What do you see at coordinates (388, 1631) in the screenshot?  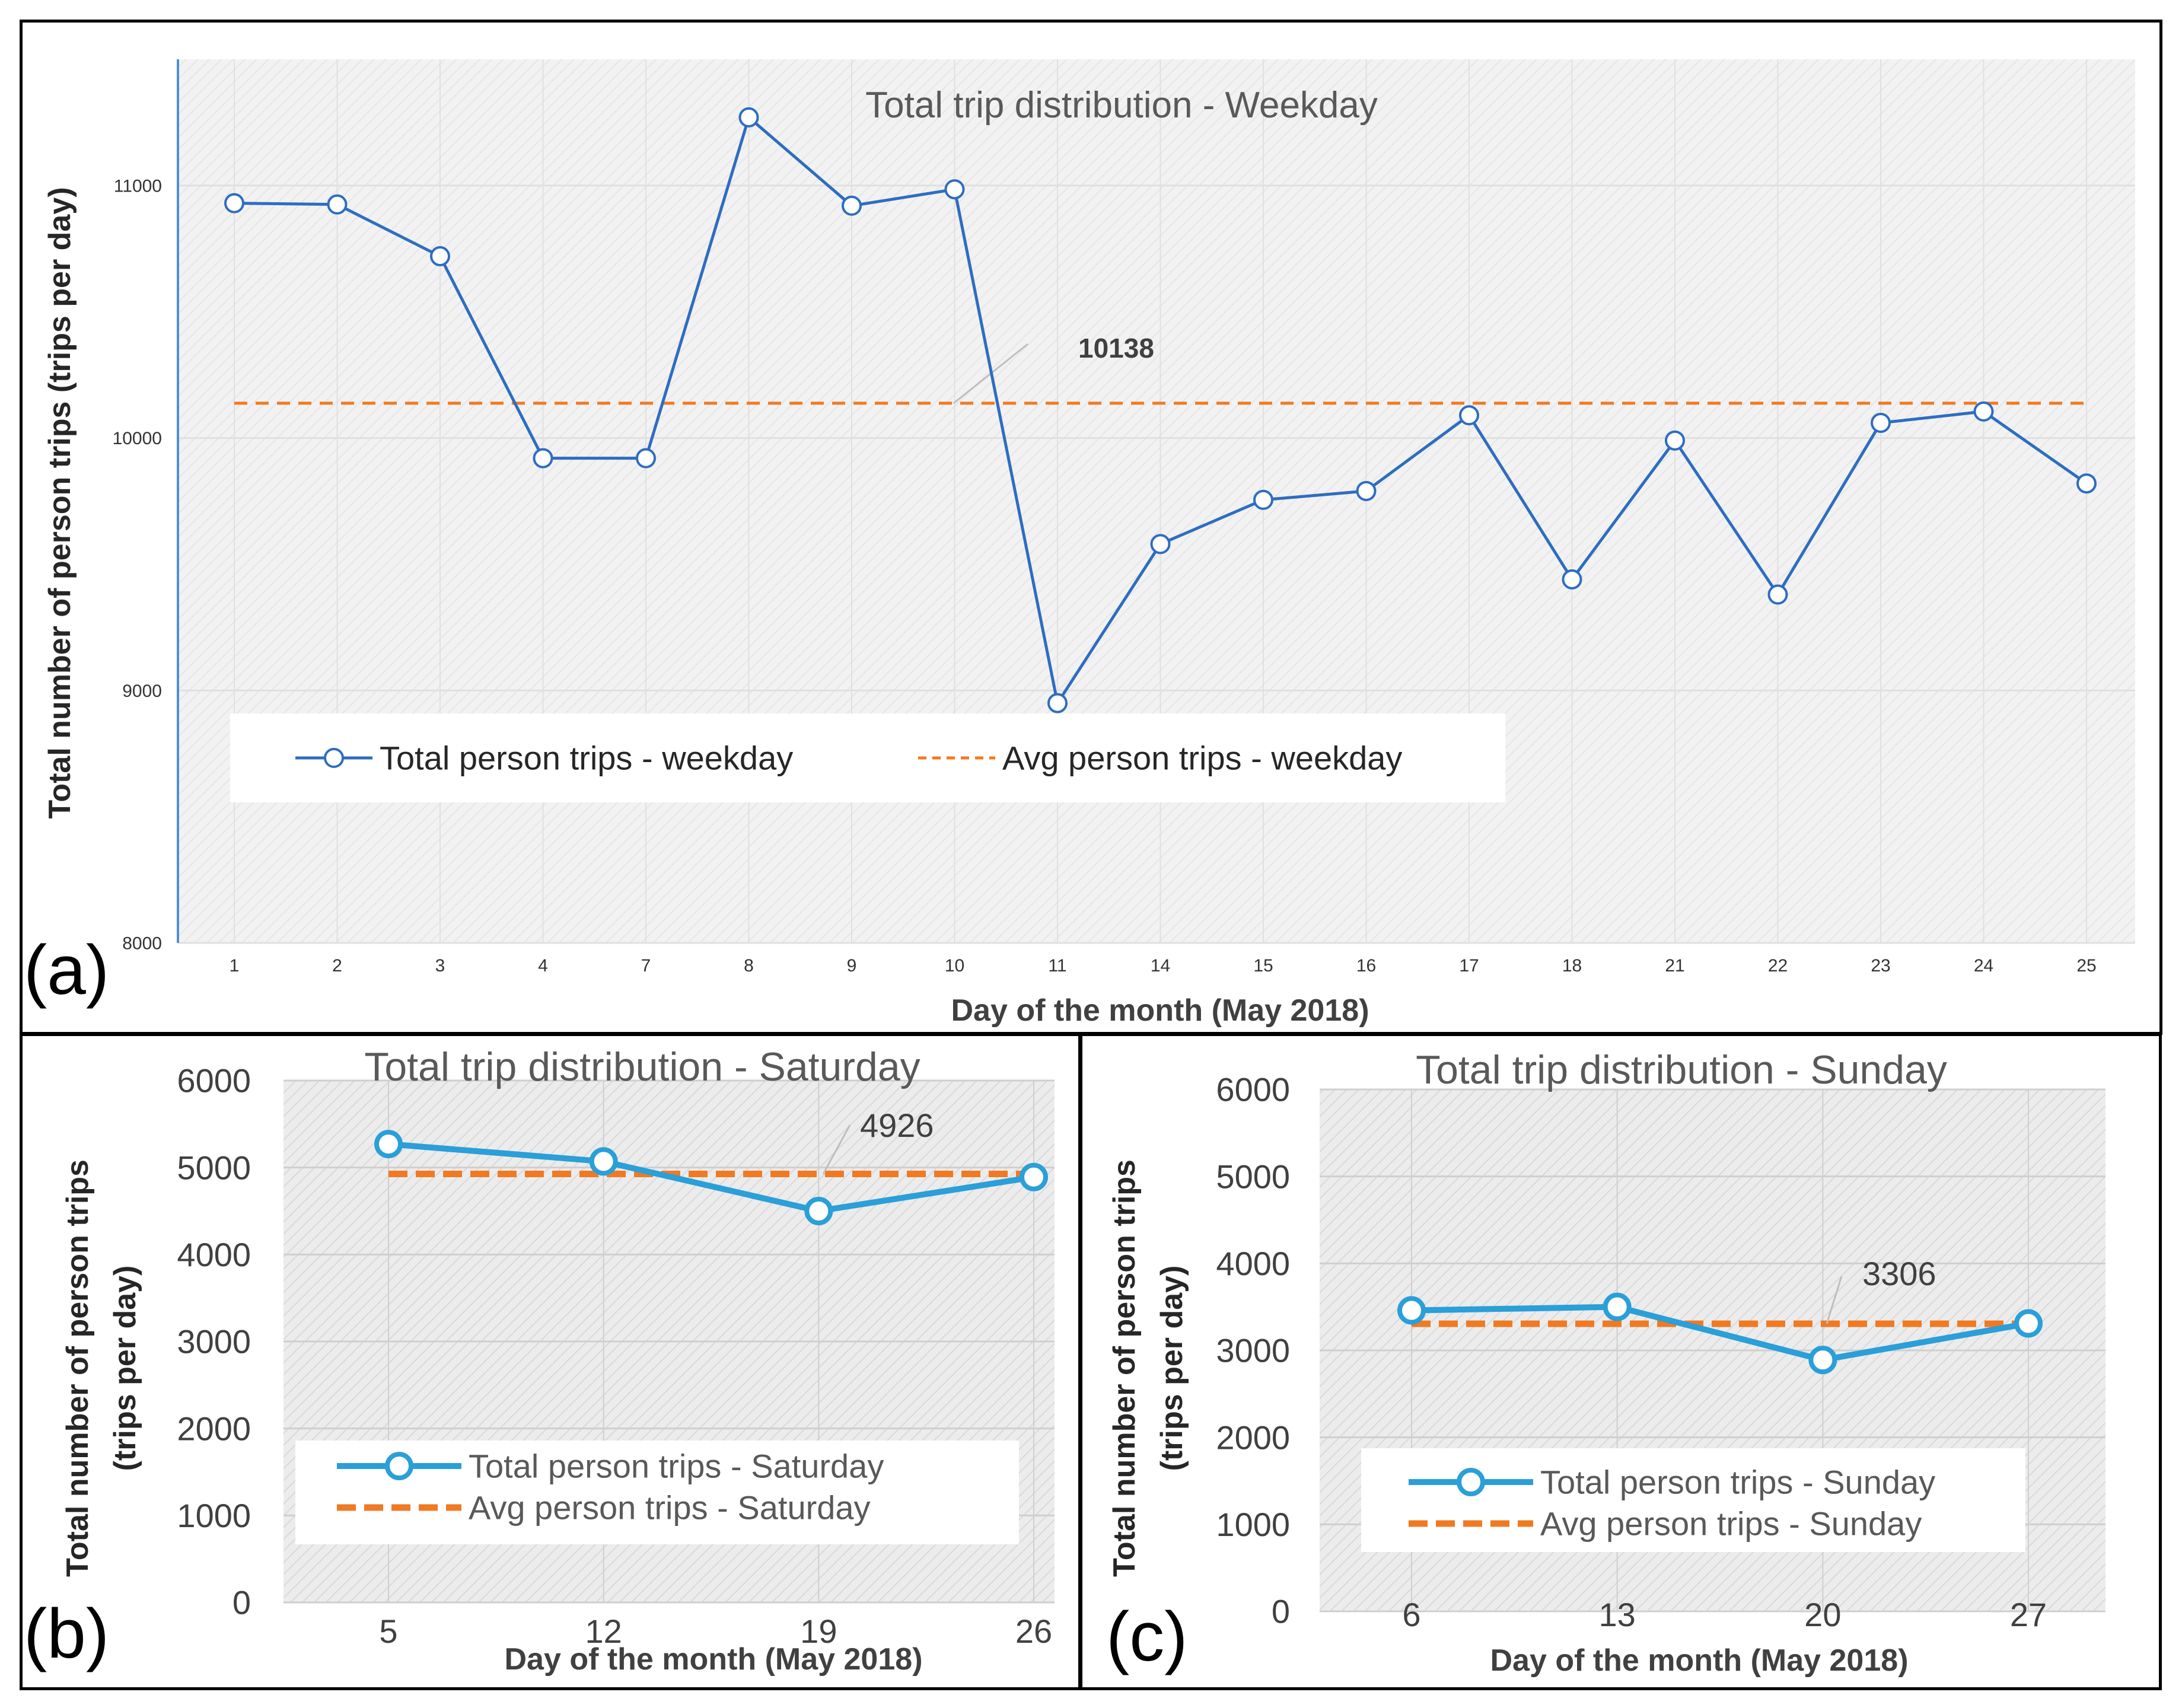 I see `x-tick-label: 5` at bounding box center [388, 1631].